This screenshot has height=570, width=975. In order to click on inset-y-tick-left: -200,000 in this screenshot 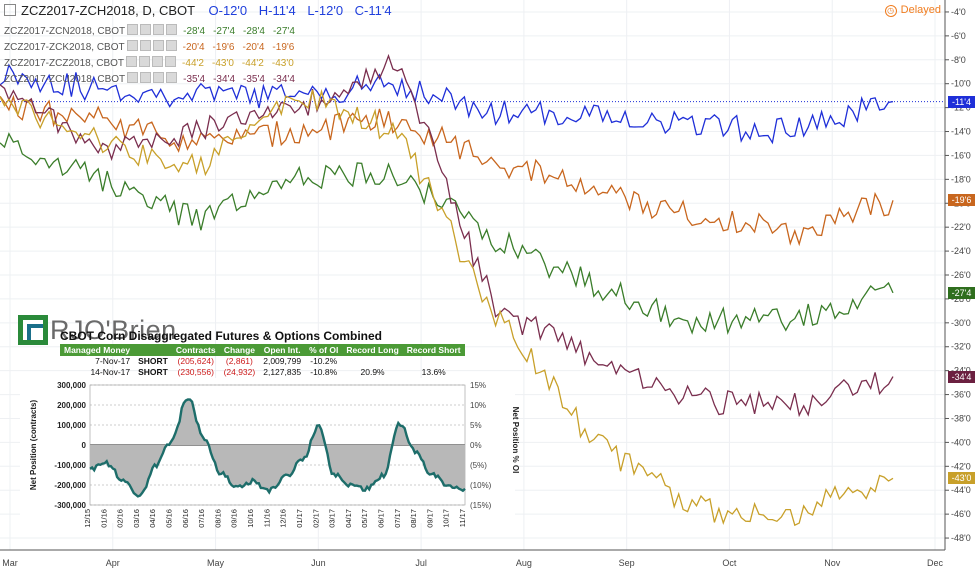, I will do `click(70, 485)`.